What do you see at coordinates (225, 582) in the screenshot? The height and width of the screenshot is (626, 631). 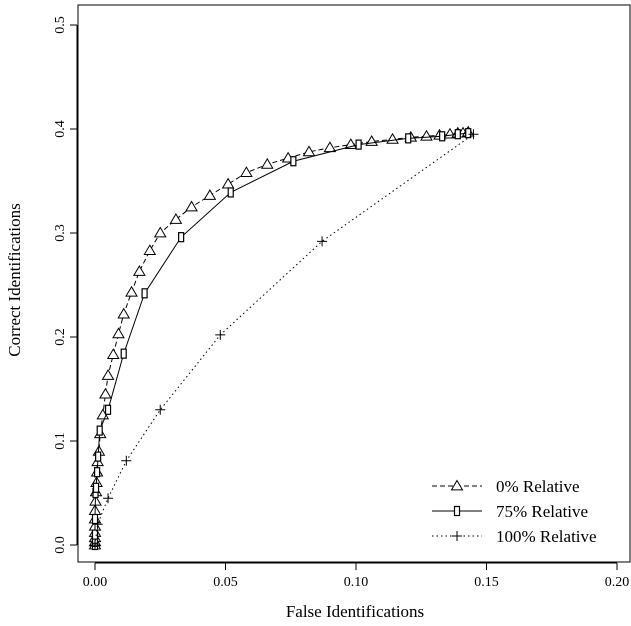 I see `x-tick-label: 0.05` at bounding box center [225, 582].